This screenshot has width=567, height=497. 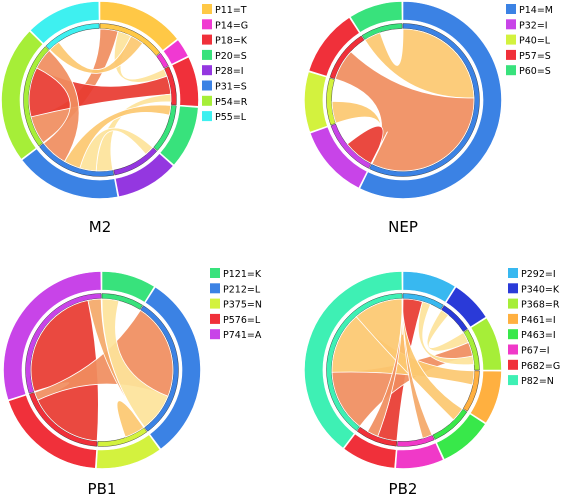 I want to click on outer-arc-p11-t, so click(x=138, y=26).